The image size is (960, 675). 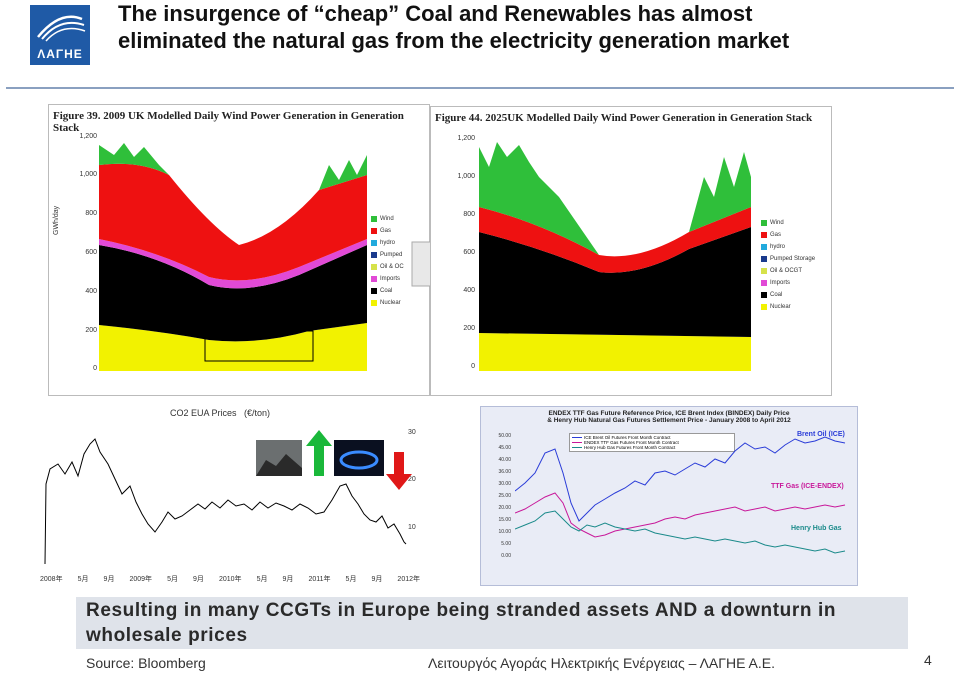 I want to click on arrow-up-icon, so click(x=319, y=453).